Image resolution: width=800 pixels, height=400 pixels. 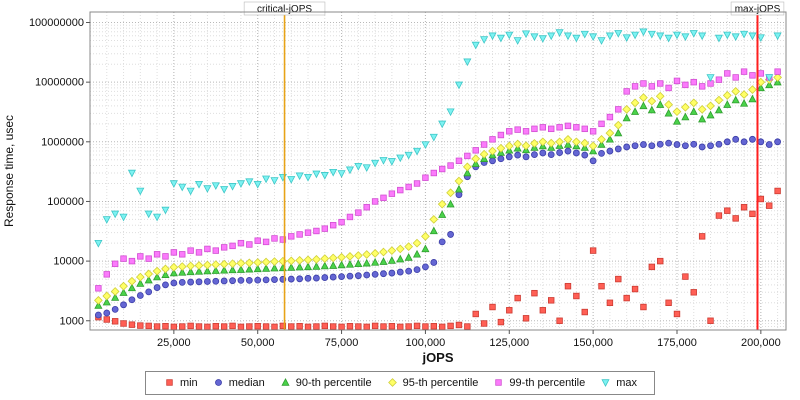 What do you see at coordinates (65, 202) in the screenshot?
I see `y-tick-label: 100000` at bounding box center [65, 202].